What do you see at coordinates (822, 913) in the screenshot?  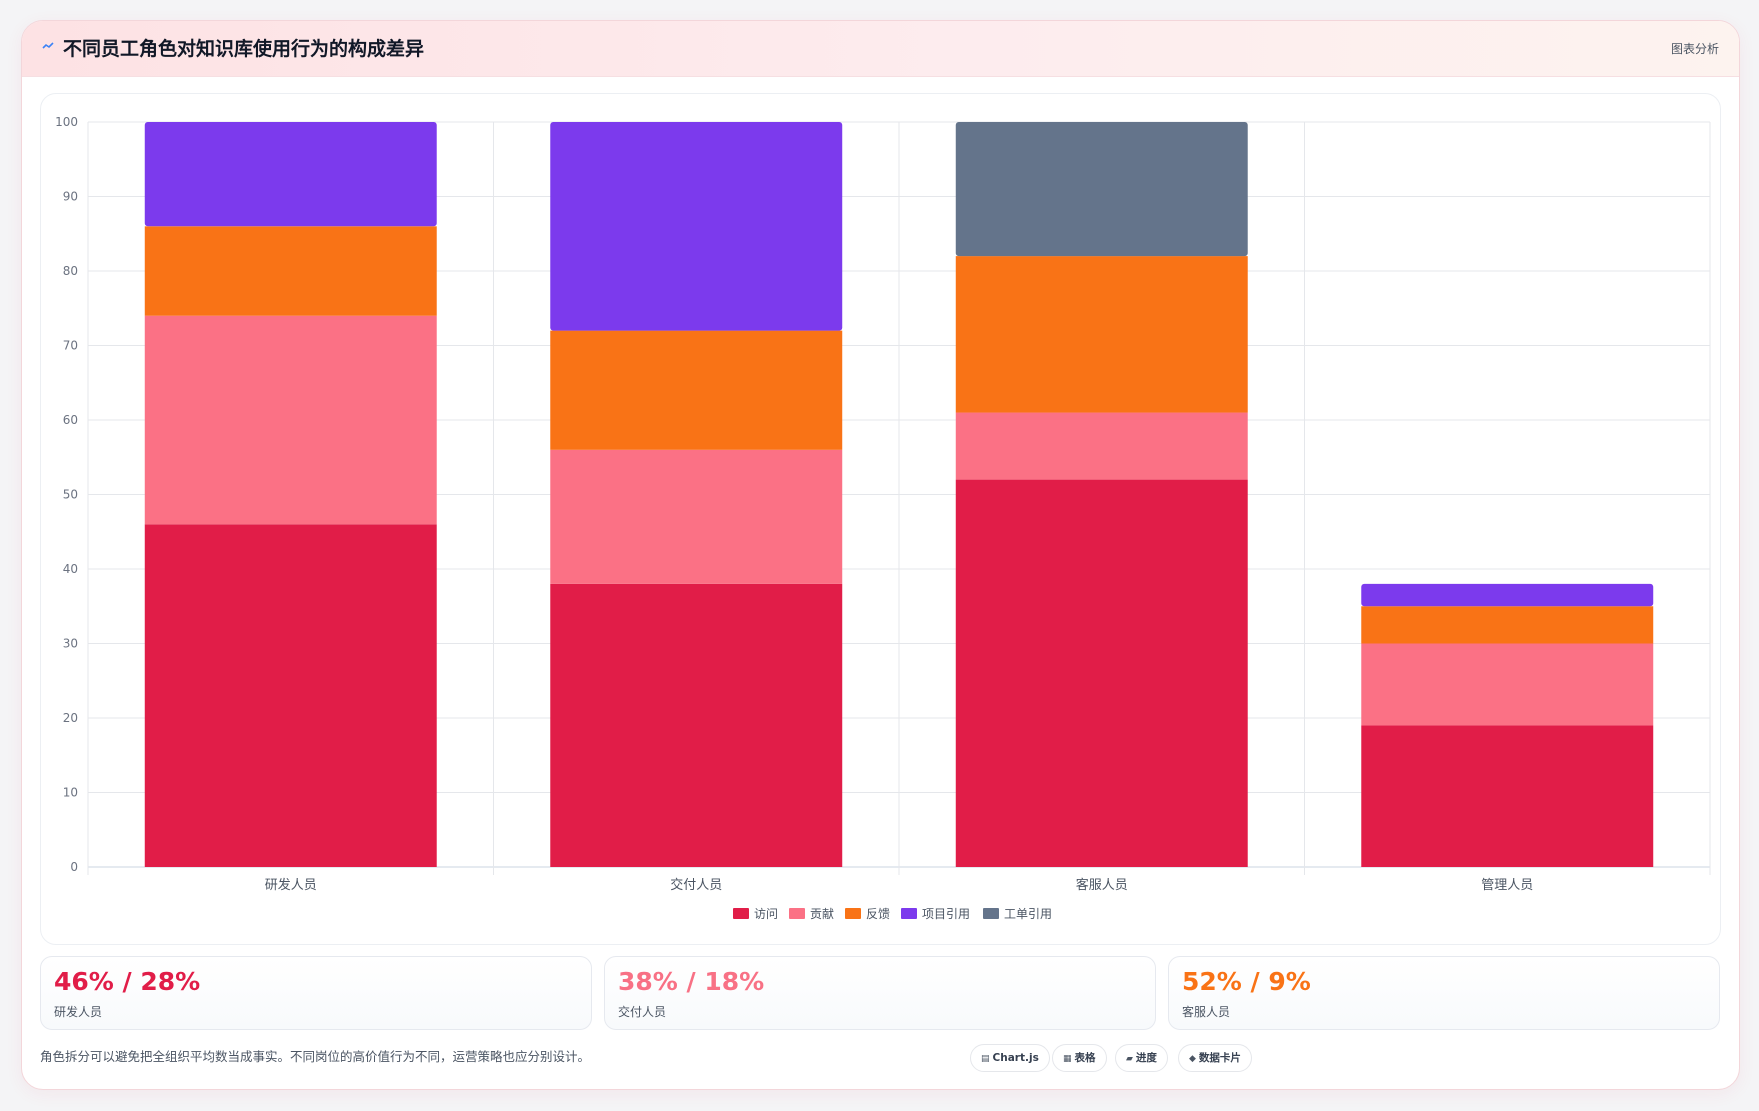 I see `legend-label: 贡献` at bounding box center [822, 913].